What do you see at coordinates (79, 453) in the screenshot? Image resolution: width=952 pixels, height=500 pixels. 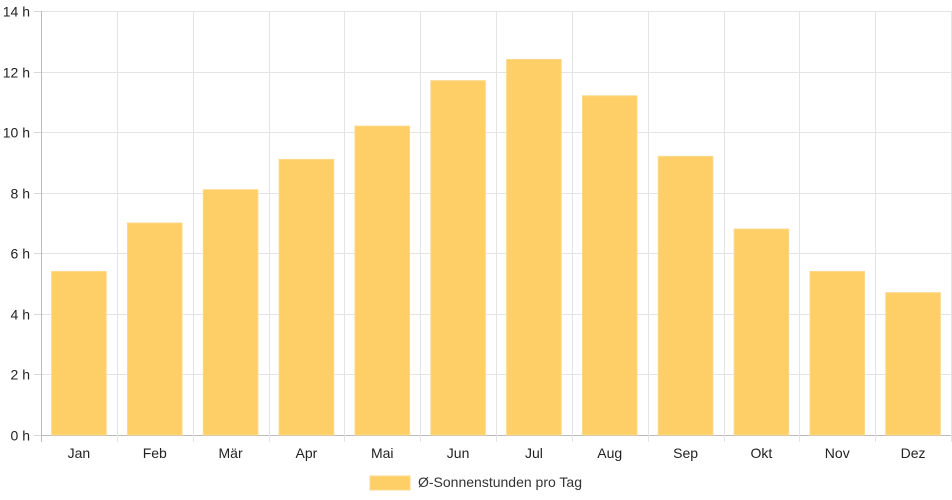 I see `x-tick-label: Jan` at bounding box center [79, 453].